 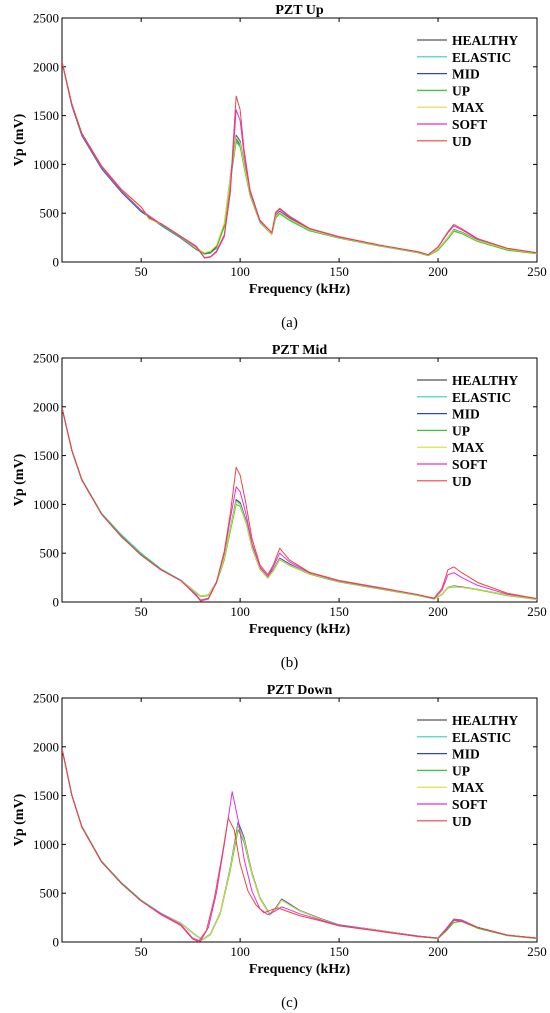 I want to click on chart-title: PZT Down, so click(x=300, y=690).